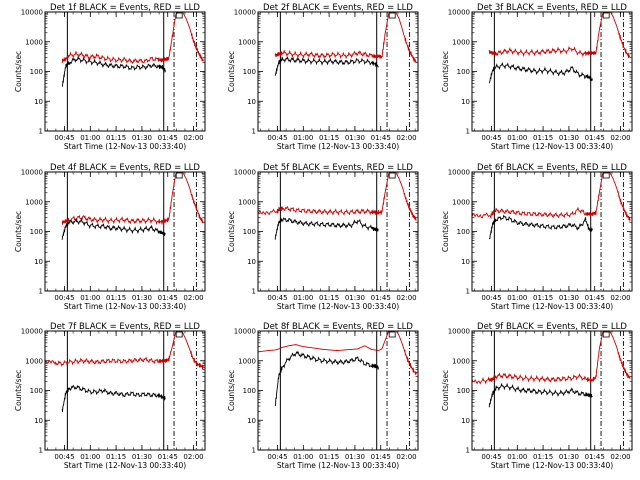 This screenshot has height=480, width=640. I want to click on panel-title: Det 9f BLACK = Events, RED = LLD, so click(552, 327).